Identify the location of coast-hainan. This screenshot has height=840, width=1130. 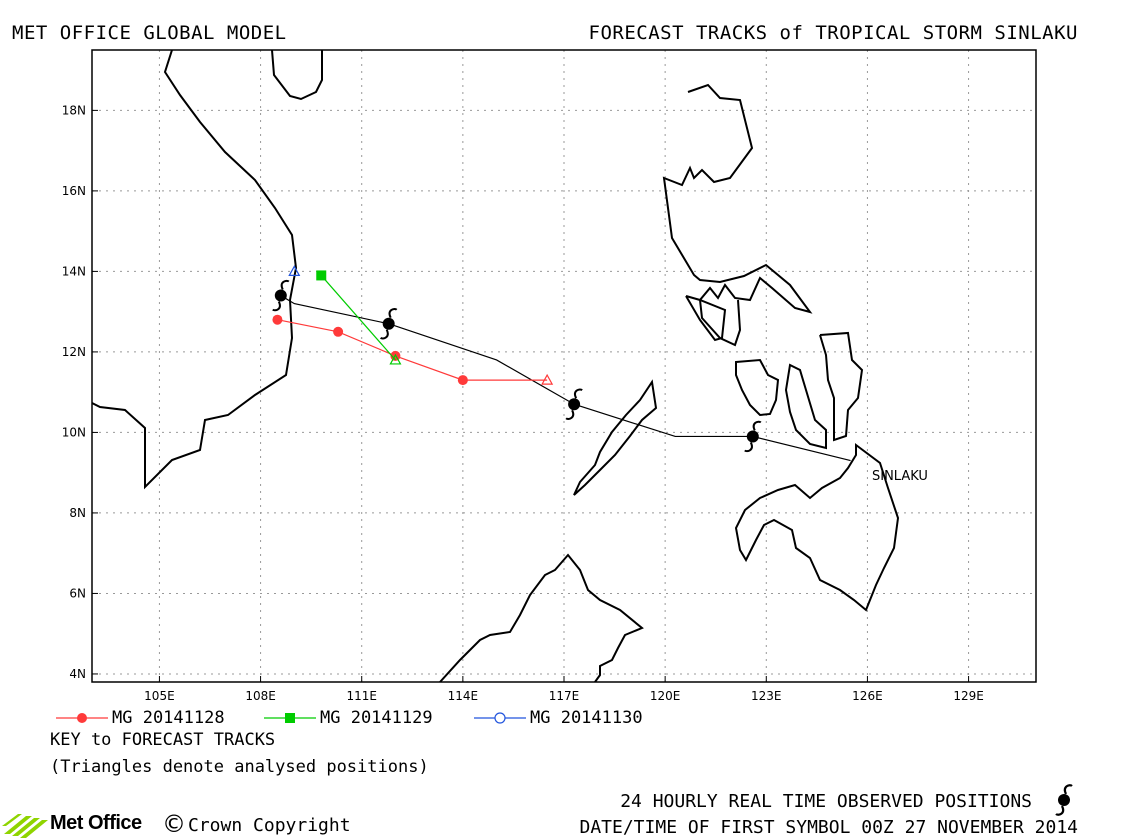
(297, 75).